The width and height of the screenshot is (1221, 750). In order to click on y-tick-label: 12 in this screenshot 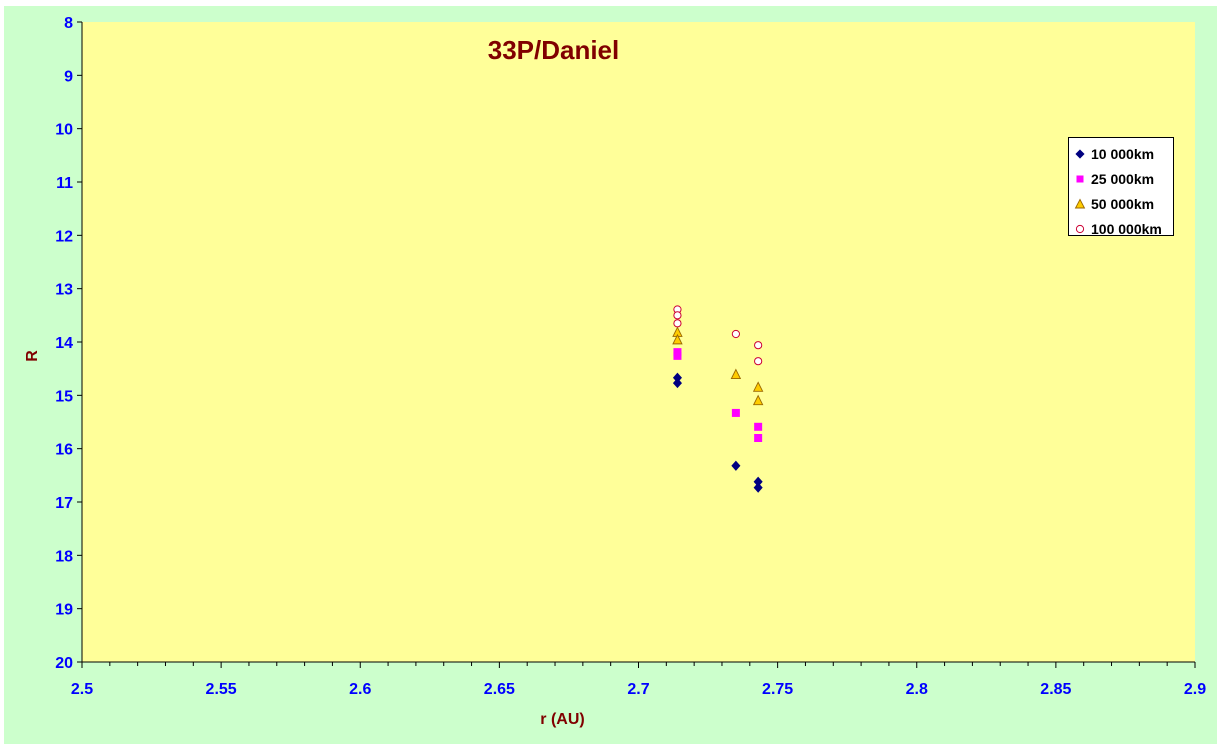, I will do `click(64, 236)`.